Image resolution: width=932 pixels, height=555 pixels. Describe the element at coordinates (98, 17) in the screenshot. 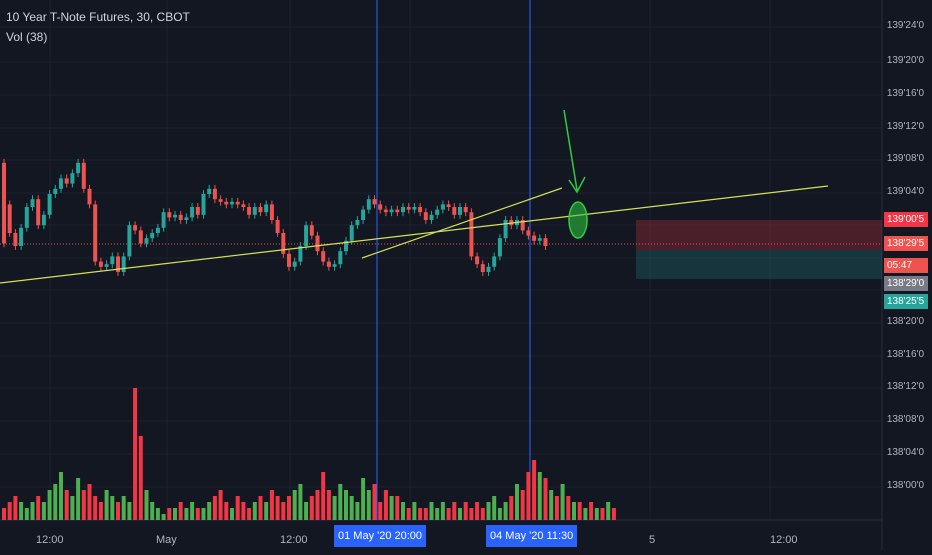

I see `chart-title: 10 Year T-Note Futures, 30, CBOT` at that location.